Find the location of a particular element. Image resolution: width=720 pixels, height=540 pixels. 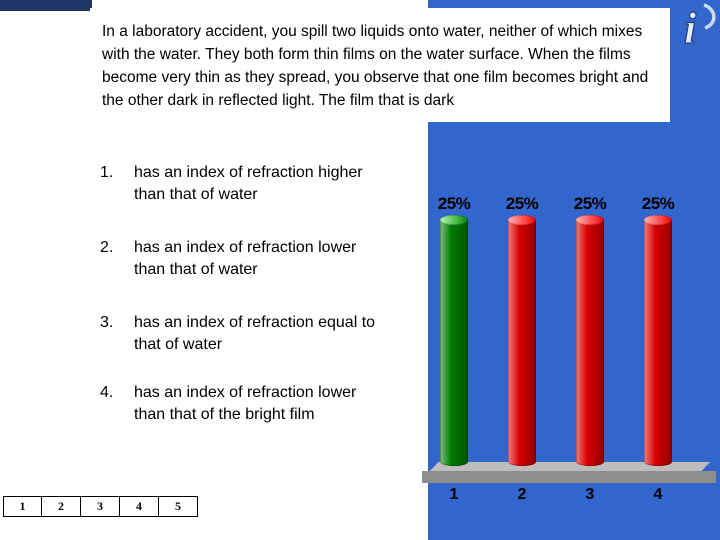

bar-value-label-2: 25% is located at coordinates (522, 203).